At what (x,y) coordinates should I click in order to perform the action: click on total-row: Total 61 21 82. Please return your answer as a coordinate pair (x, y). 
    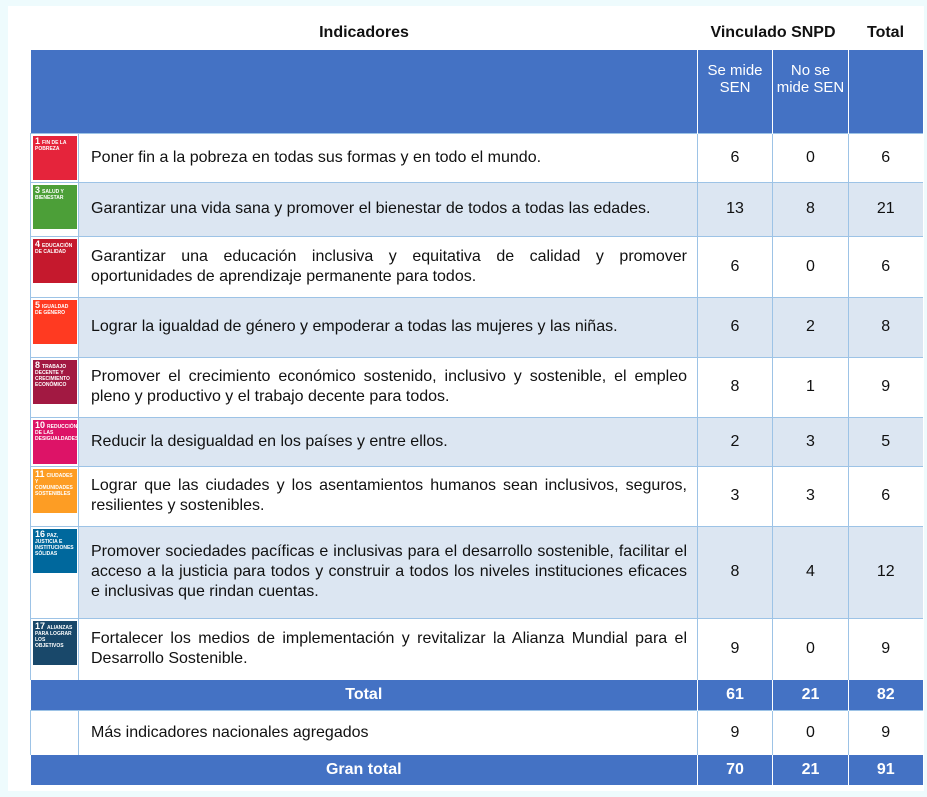
    Looking at the image, I should click on (476, 695).